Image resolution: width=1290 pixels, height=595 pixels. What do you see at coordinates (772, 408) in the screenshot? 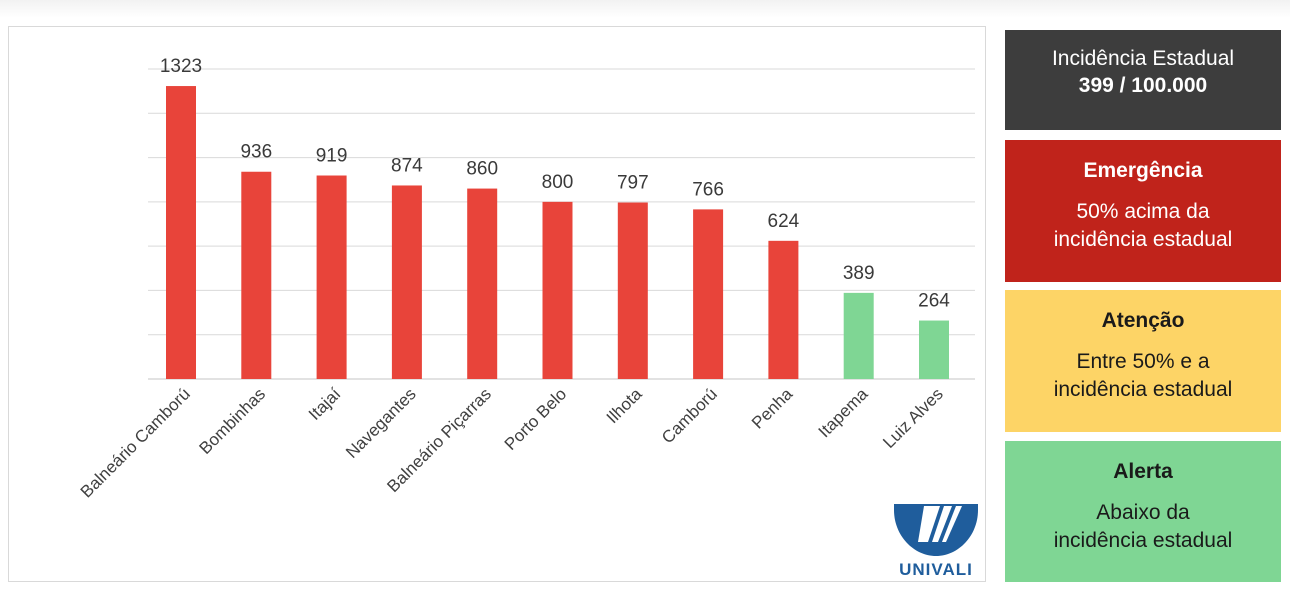
I see `category-label: Penha` at bounding box center [772, 408].